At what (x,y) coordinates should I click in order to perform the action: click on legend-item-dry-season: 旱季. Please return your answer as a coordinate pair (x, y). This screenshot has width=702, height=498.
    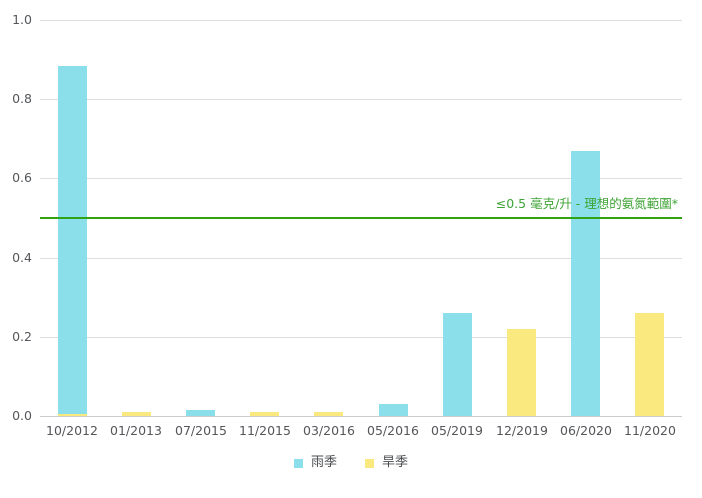
    Looking at the image, I should click on (386, 463).